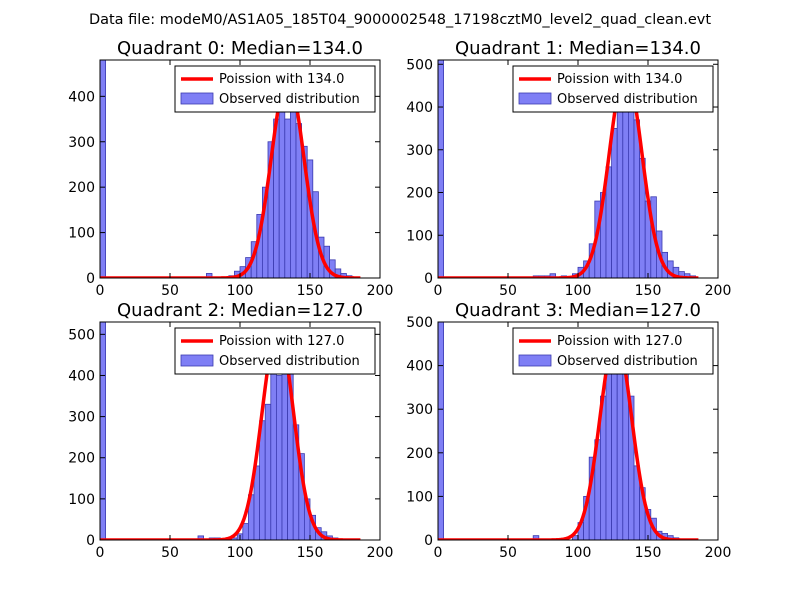 Image resolution: width=800 pixels, height=600 pixels. Describe the element at coordinates (240, 310) in the screenshot. I see `chart-title: Quadrant 2: Median=127.0` at that location.